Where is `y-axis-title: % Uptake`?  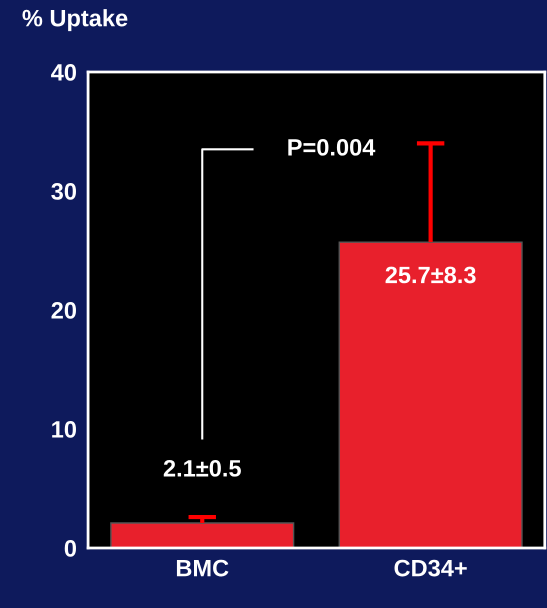 y-axis-title: % Uptake is located at coordinates (75, 20).